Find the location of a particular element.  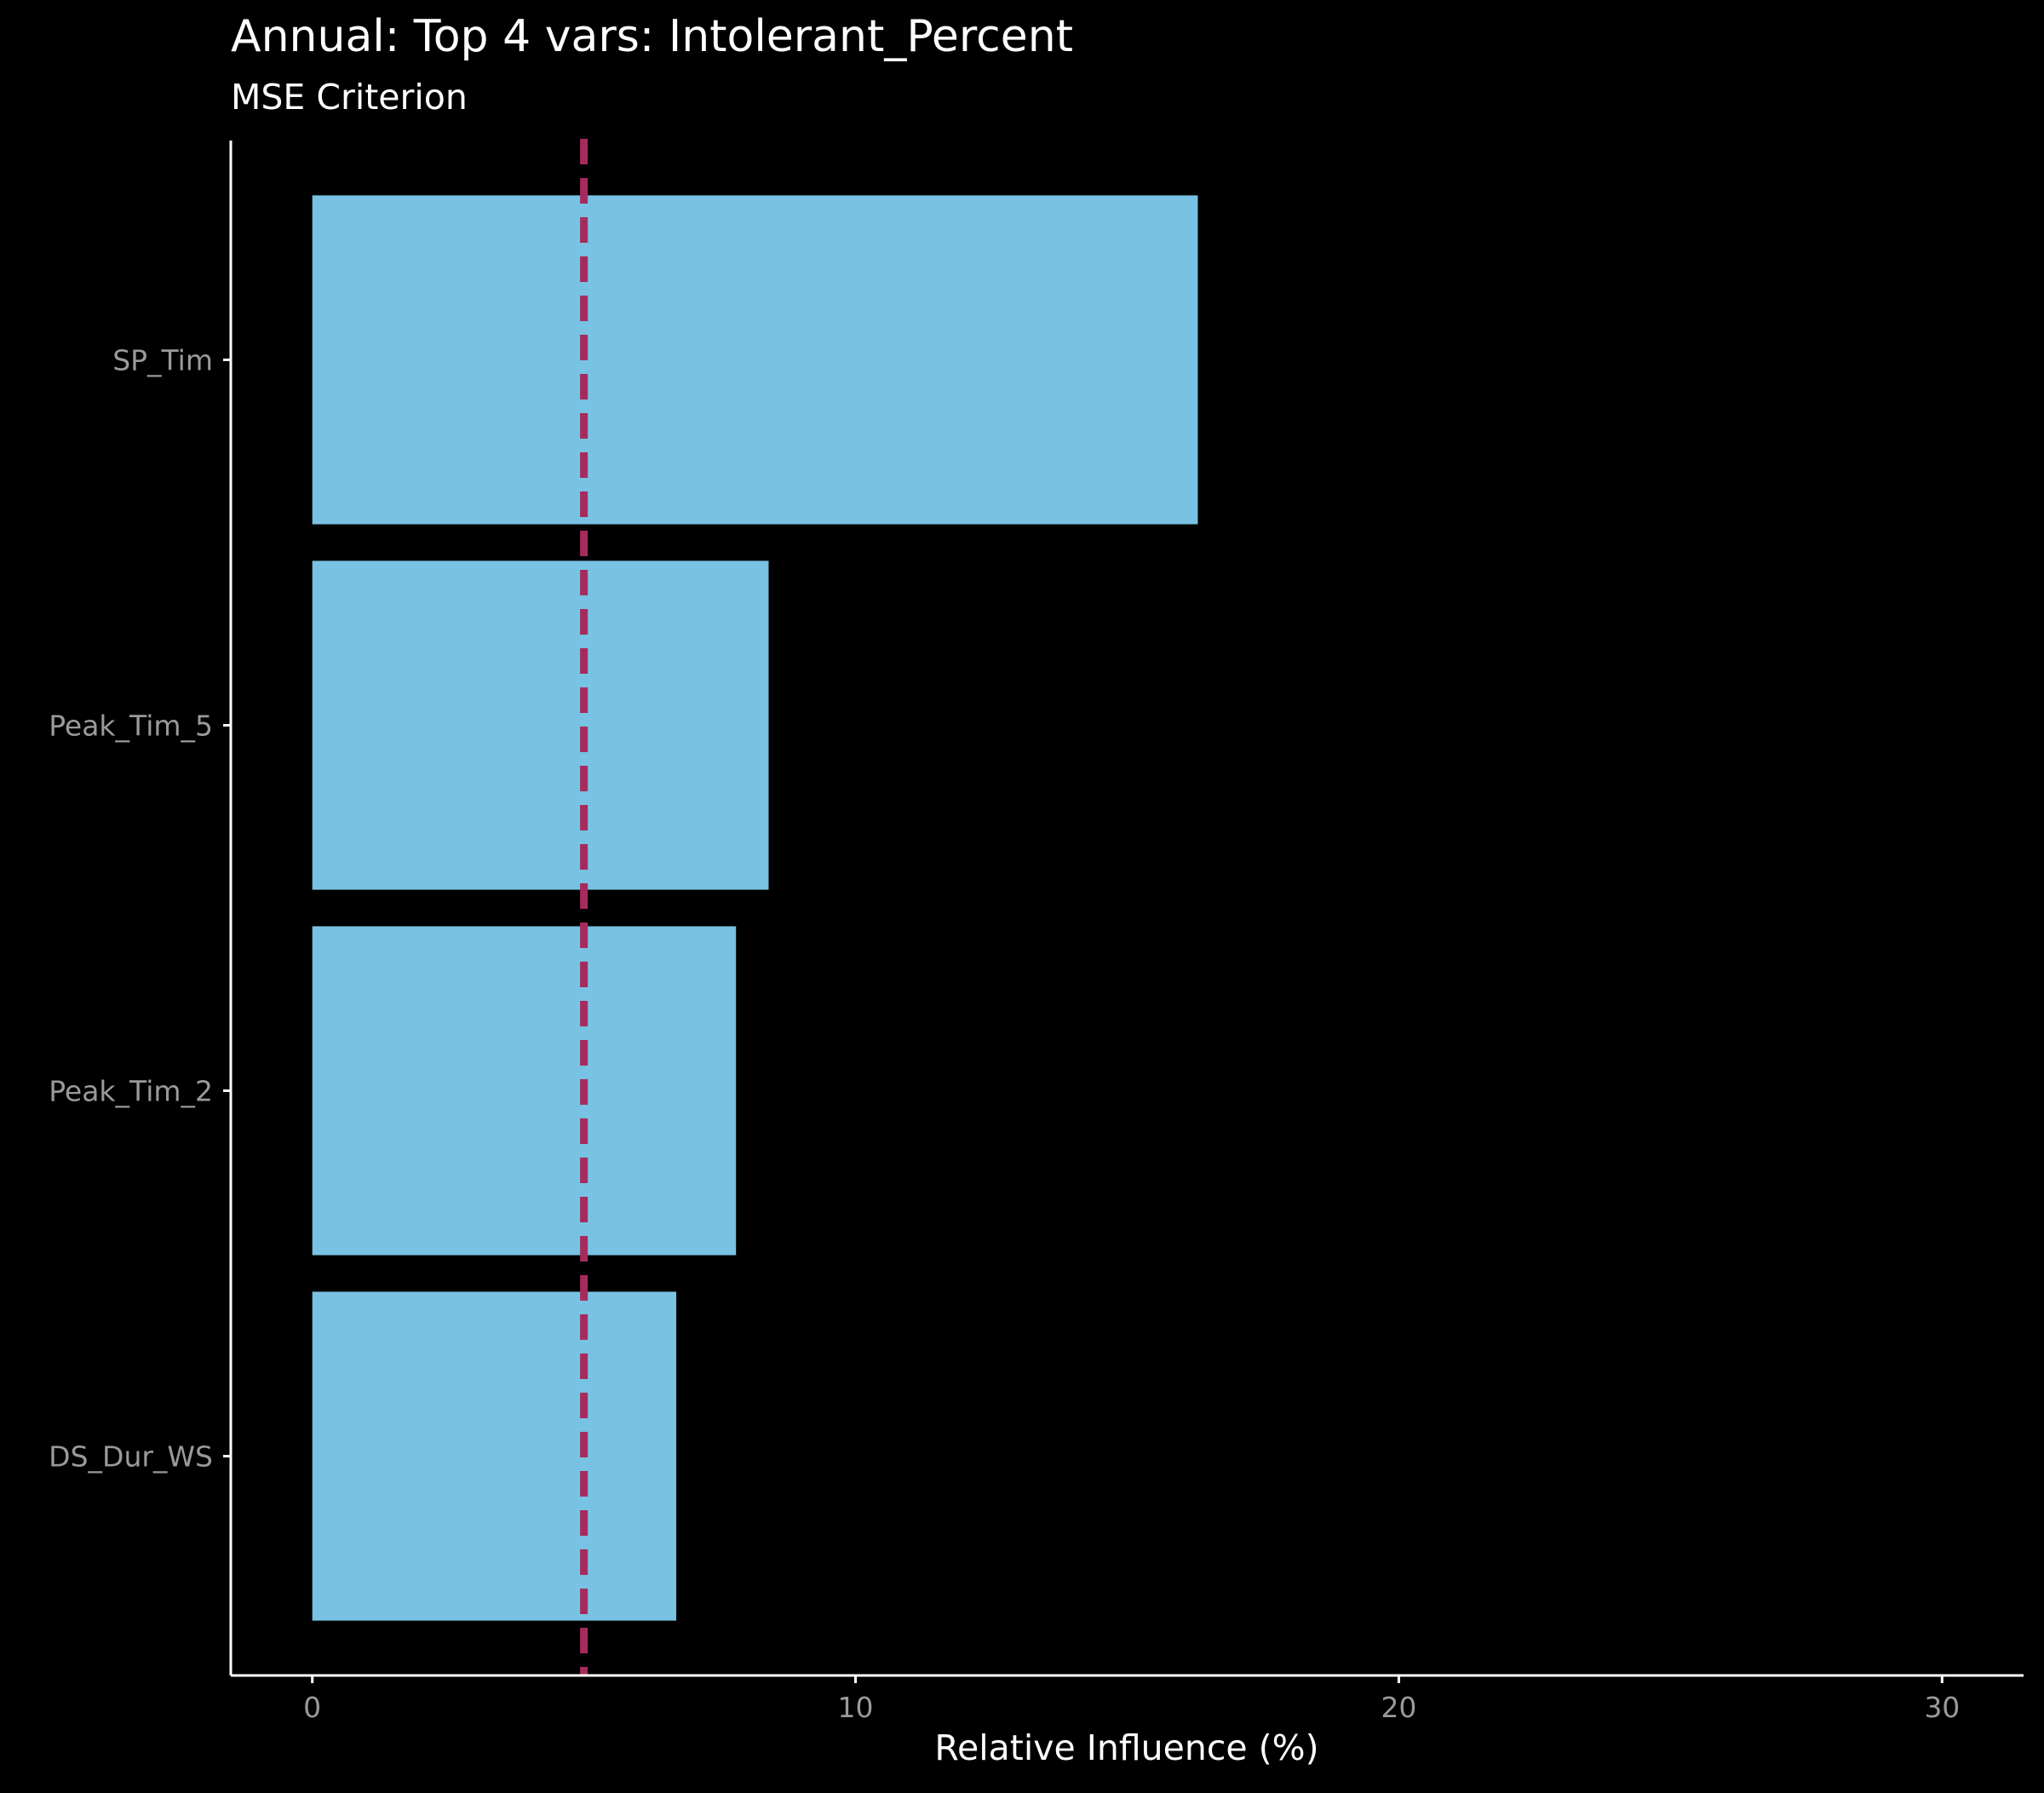

y-tick-label: DS_Dur_WS is located at coordinates (131, 1457).